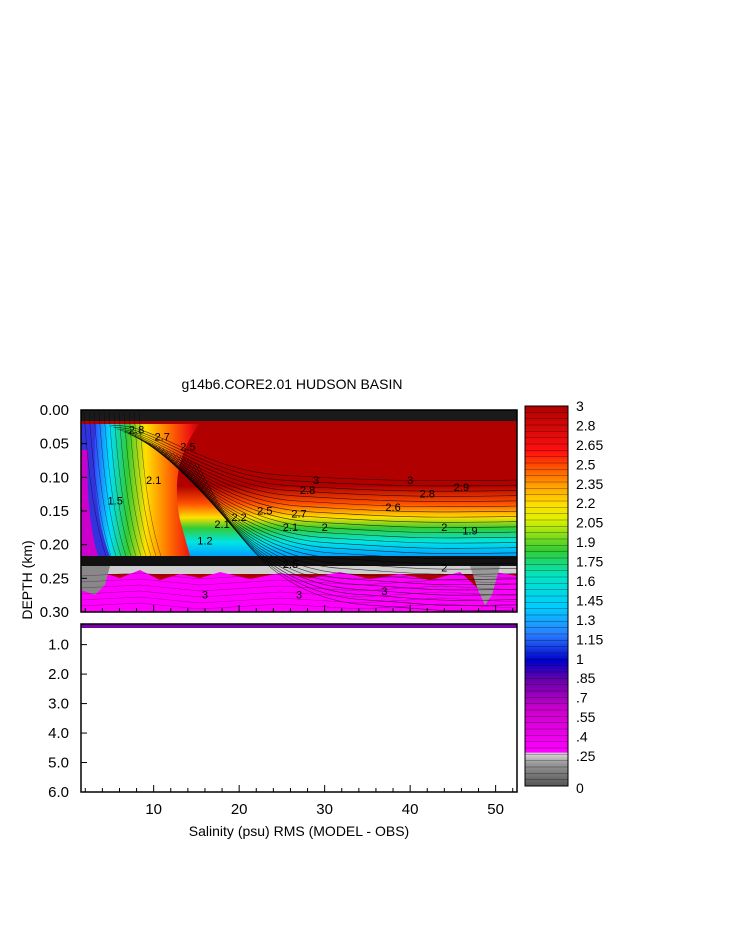 Image resolution: width=733 pixels, height=945 pixels. I want to click on field-surface-red-line, so click(299, 422).